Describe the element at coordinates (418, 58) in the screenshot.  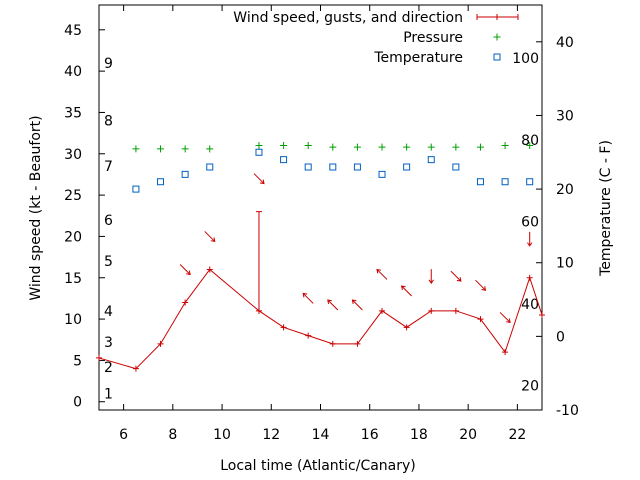
I see `legend-label: Temperature` at that location.